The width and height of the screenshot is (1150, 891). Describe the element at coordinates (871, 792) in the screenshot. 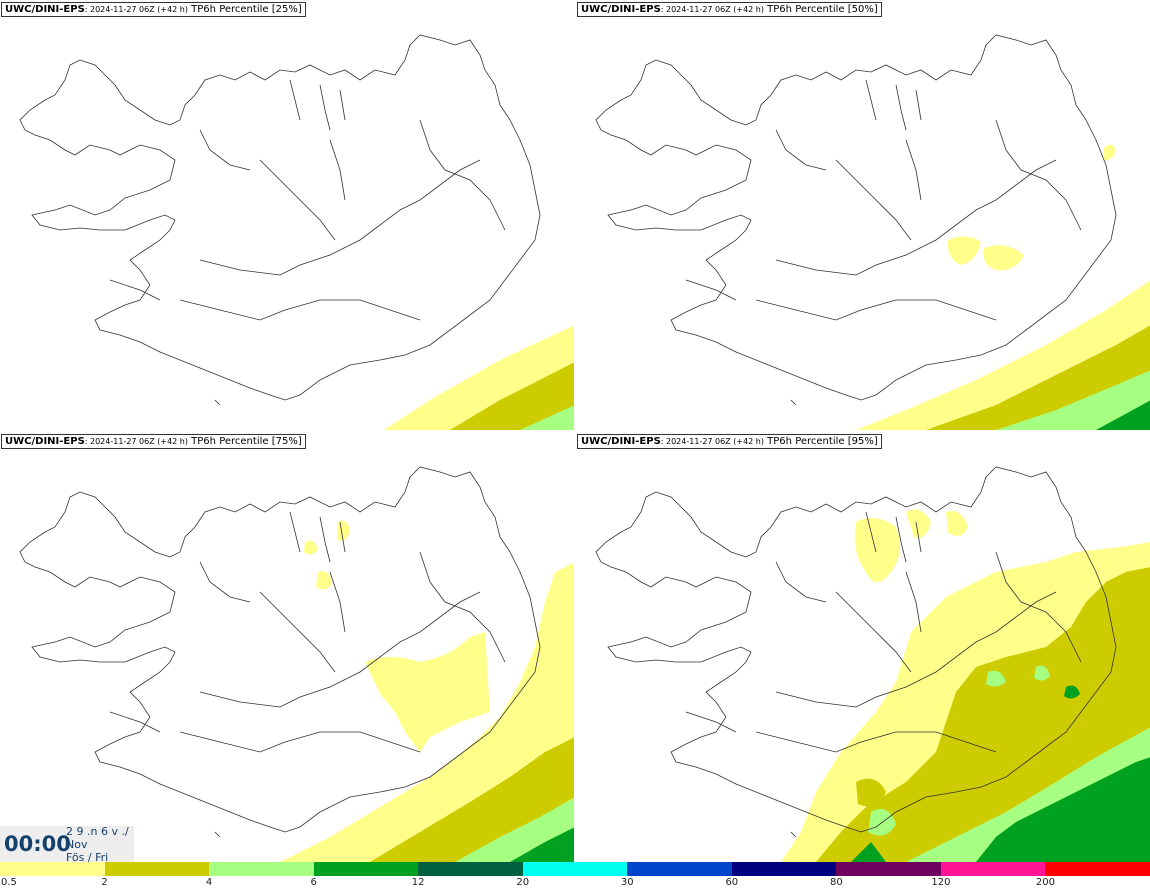

I see `precip-olive-patch` at that location.